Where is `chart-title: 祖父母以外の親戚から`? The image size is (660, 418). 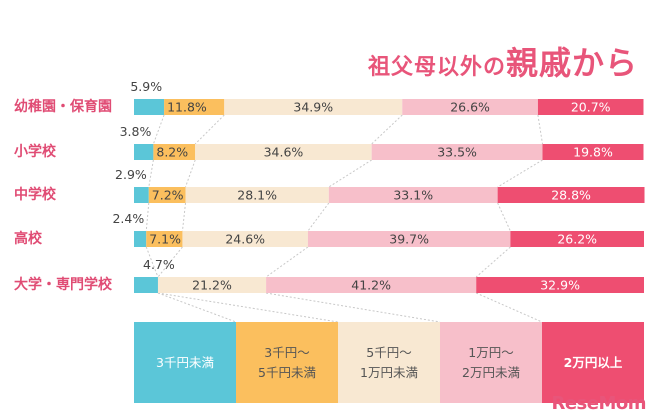 chart-title: 祖父母以外の親戚から is located at coordinates (503, 61).